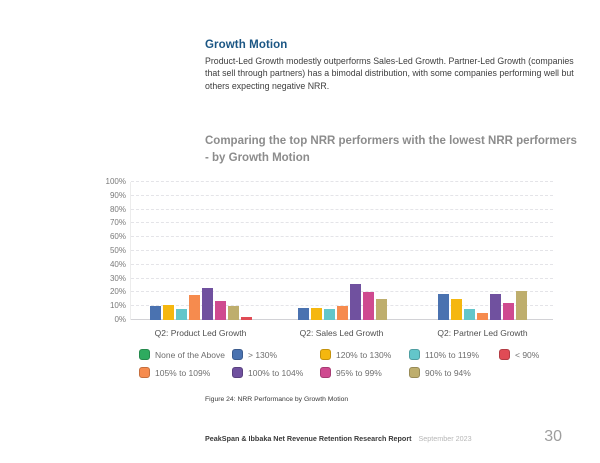  Describe the element at coordinates (120, 319) in the screenshot. I see `y-axis-tick-label: 0%` at that location.